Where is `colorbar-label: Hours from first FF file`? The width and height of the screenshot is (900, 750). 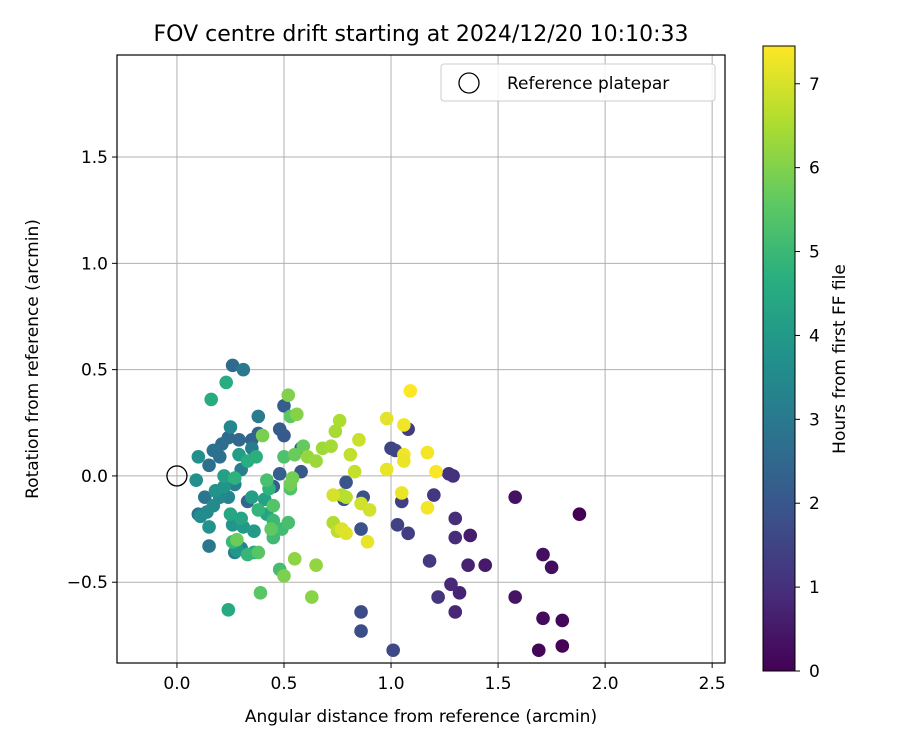
colorbar-label: Hours from first FF file is located at coordinates (840, 359).